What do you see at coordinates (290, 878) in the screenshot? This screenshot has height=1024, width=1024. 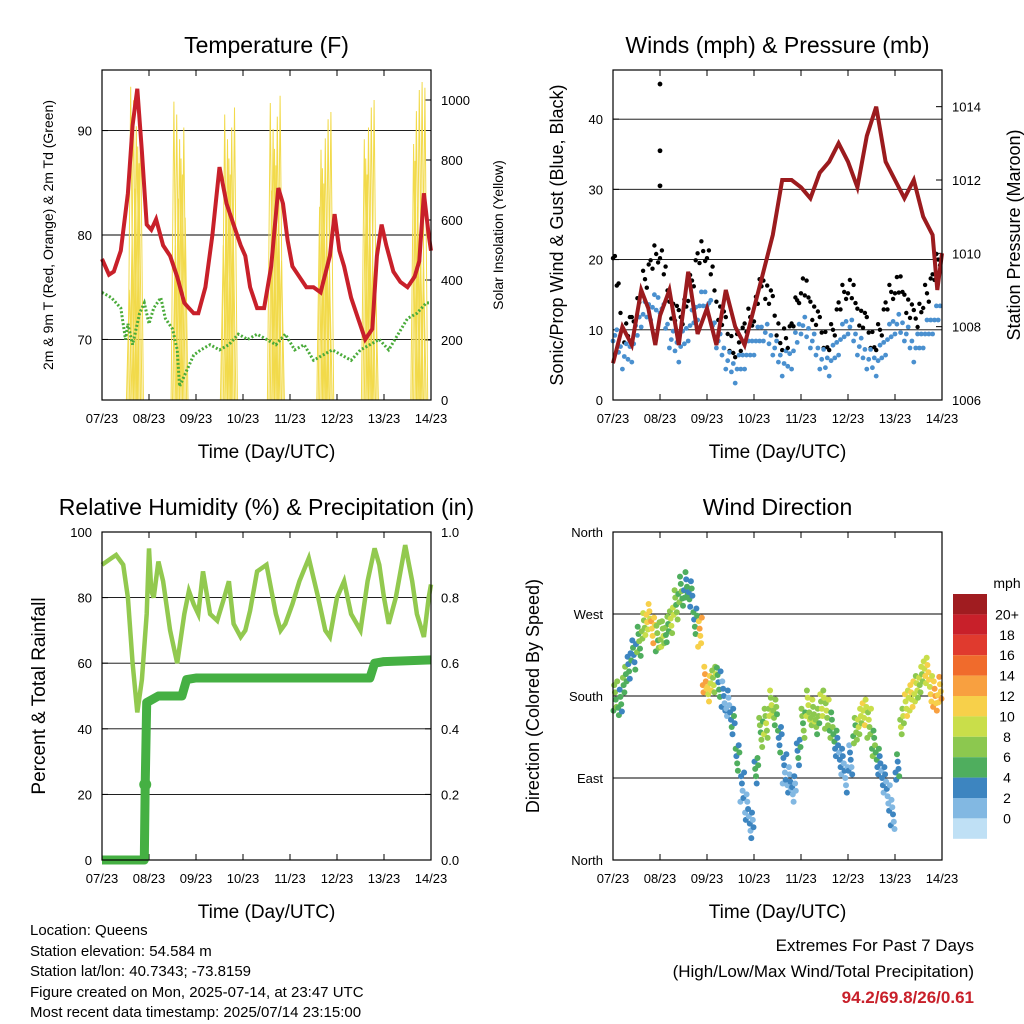 I see `x-tick-label: 11/23` at bounding box center [290, 878].